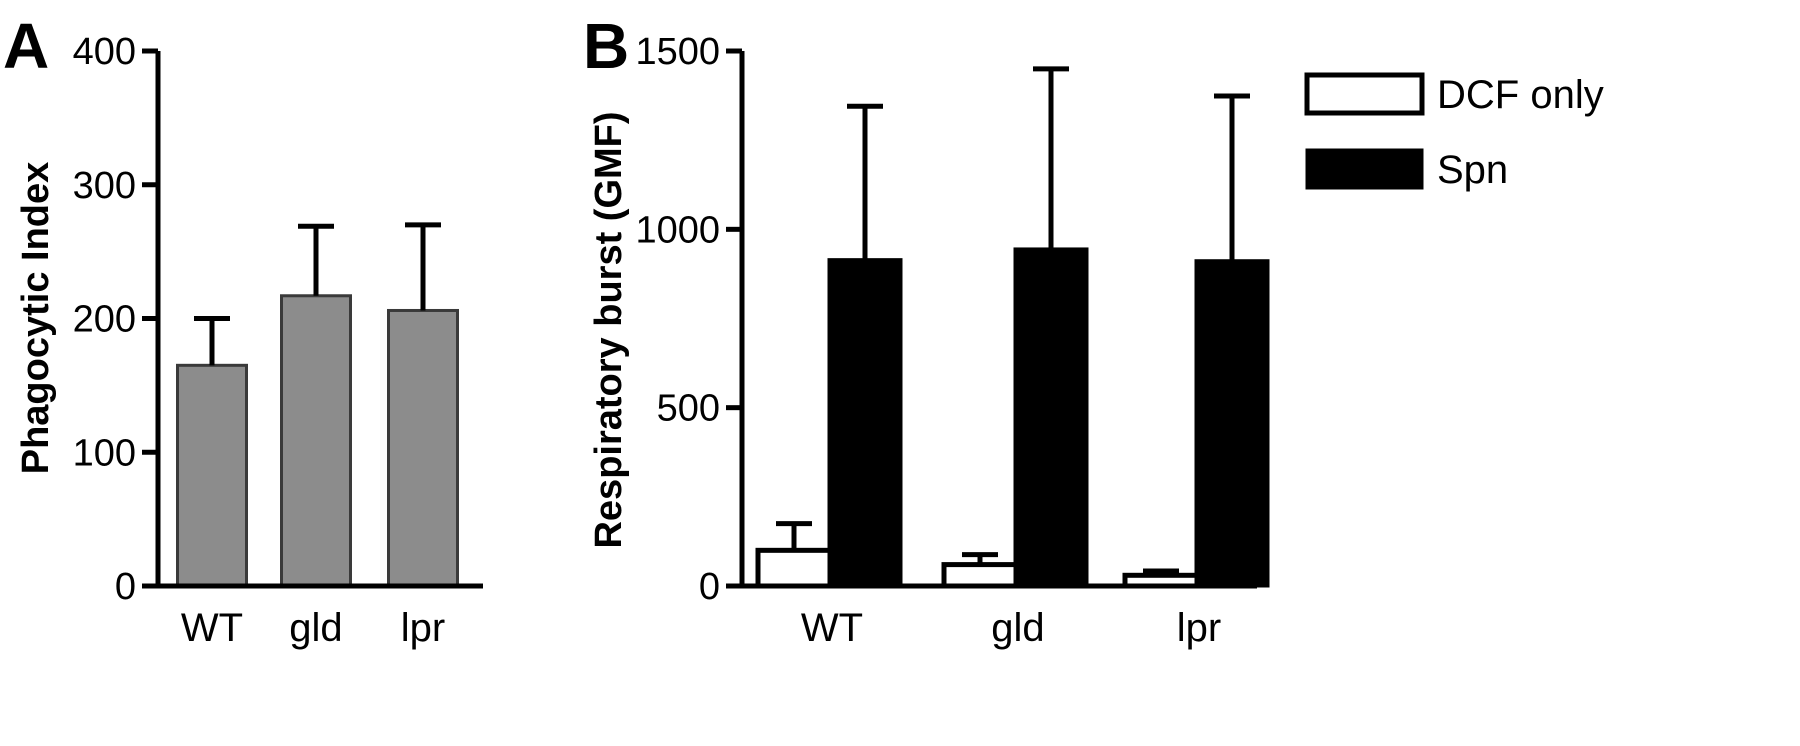  What do you see at coordinates (36, 318) in the screenshot?
I see `panel-a-y-label: Phagocytic Index` at bounding box center [36, 318].